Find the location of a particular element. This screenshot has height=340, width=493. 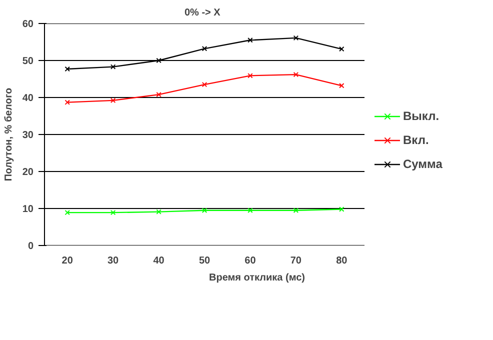

x-tick-label: 20 is located at coordinates (68, 261).